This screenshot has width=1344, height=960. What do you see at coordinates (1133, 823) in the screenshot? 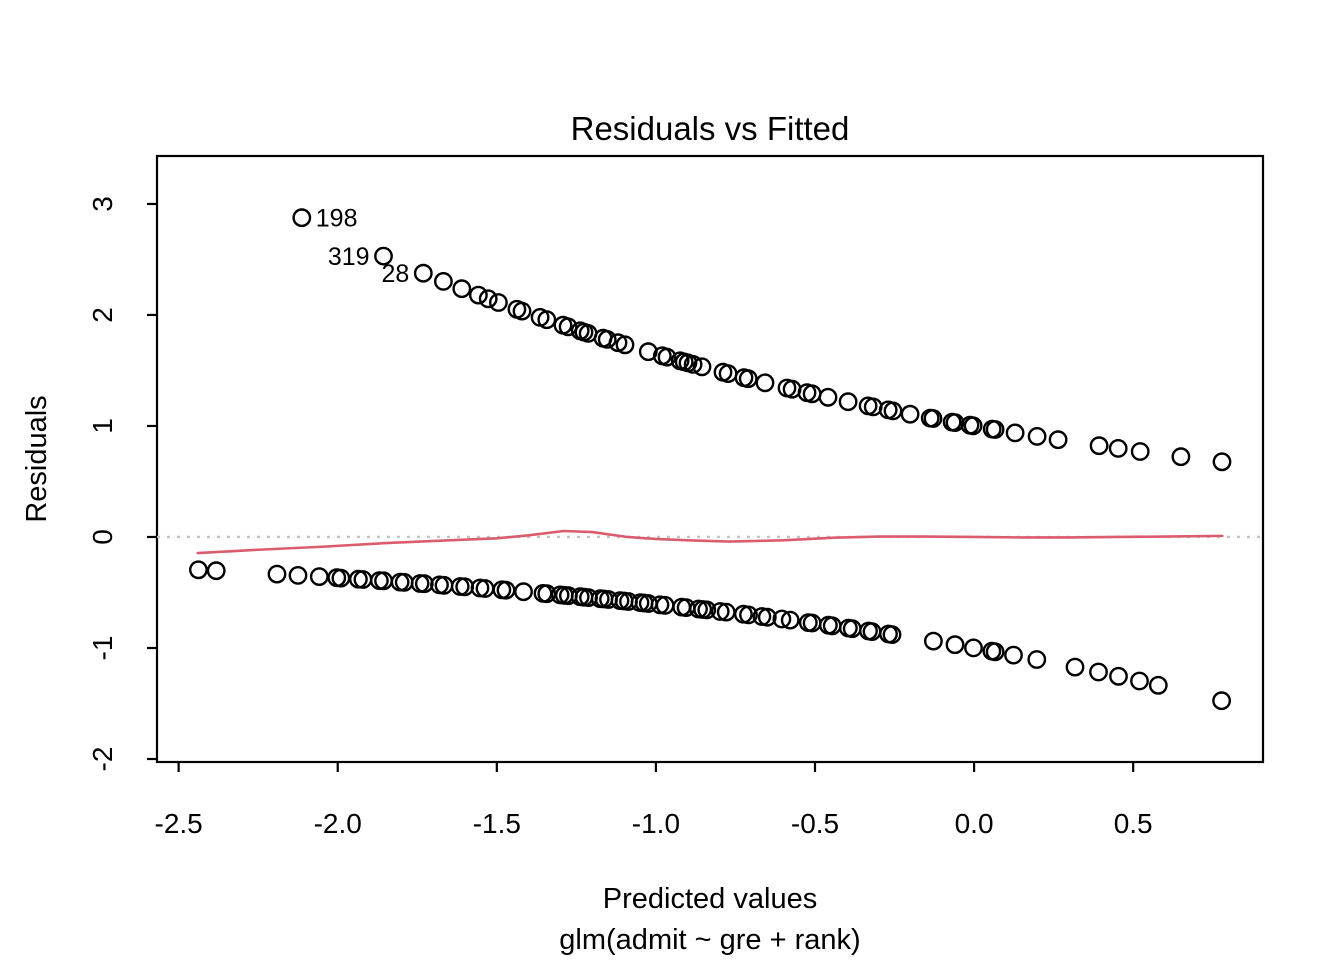
I see `x-tick-label: 0.5` at bounding box center [1133, 823].